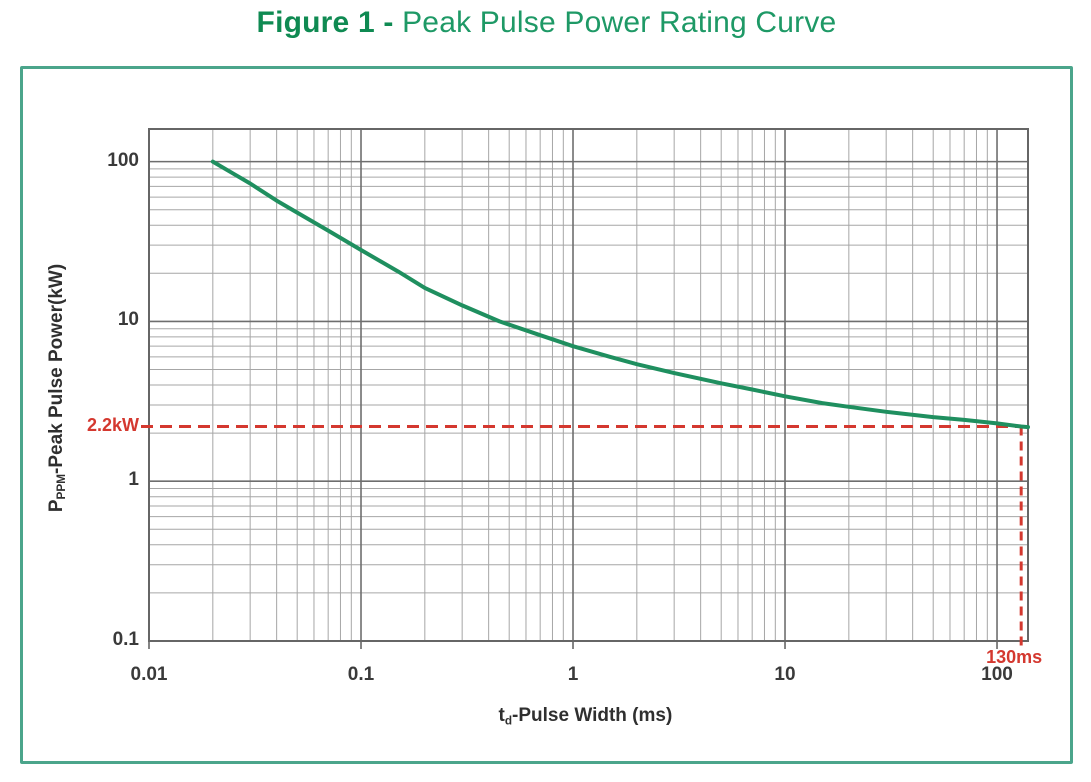 This screenshot has width=1091, height=782. Describe the element at coordinates (56, 368) in the screenshot. I see `y-axis-title-text: -Peak Pulse Power(kW)` at that location.